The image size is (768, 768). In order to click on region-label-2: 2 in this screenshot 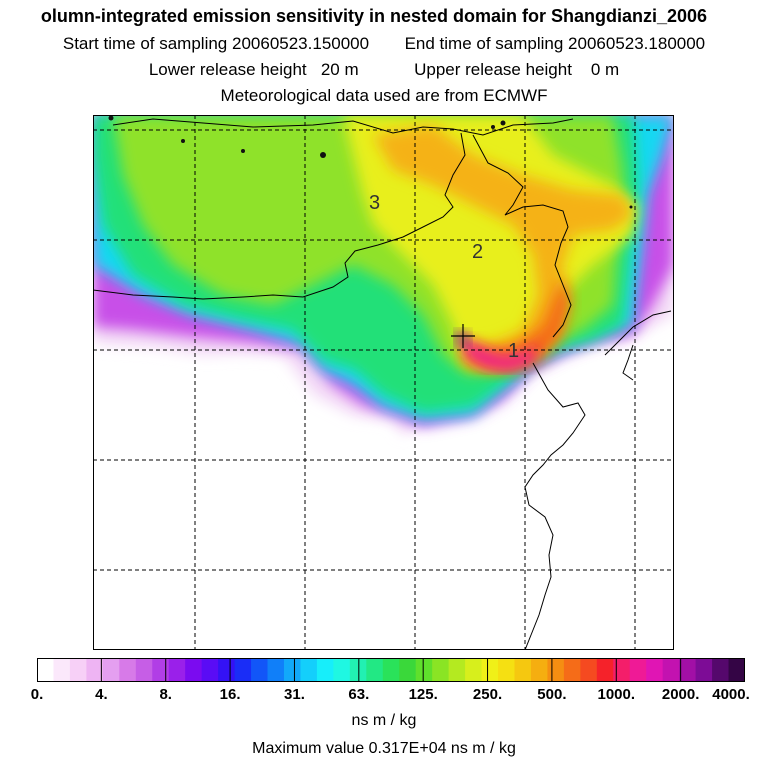, I will do `click(477, 252)`.